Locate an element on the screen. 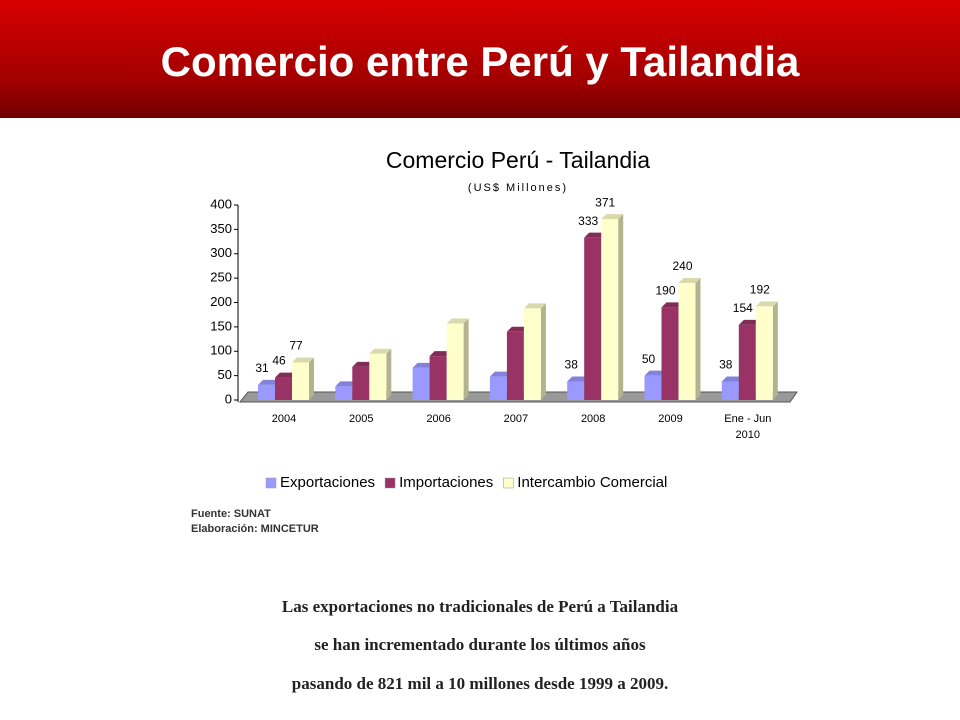 This screenshot has width=960, height=720. y-tick-label: 300 is located at coordinates (221, 252).